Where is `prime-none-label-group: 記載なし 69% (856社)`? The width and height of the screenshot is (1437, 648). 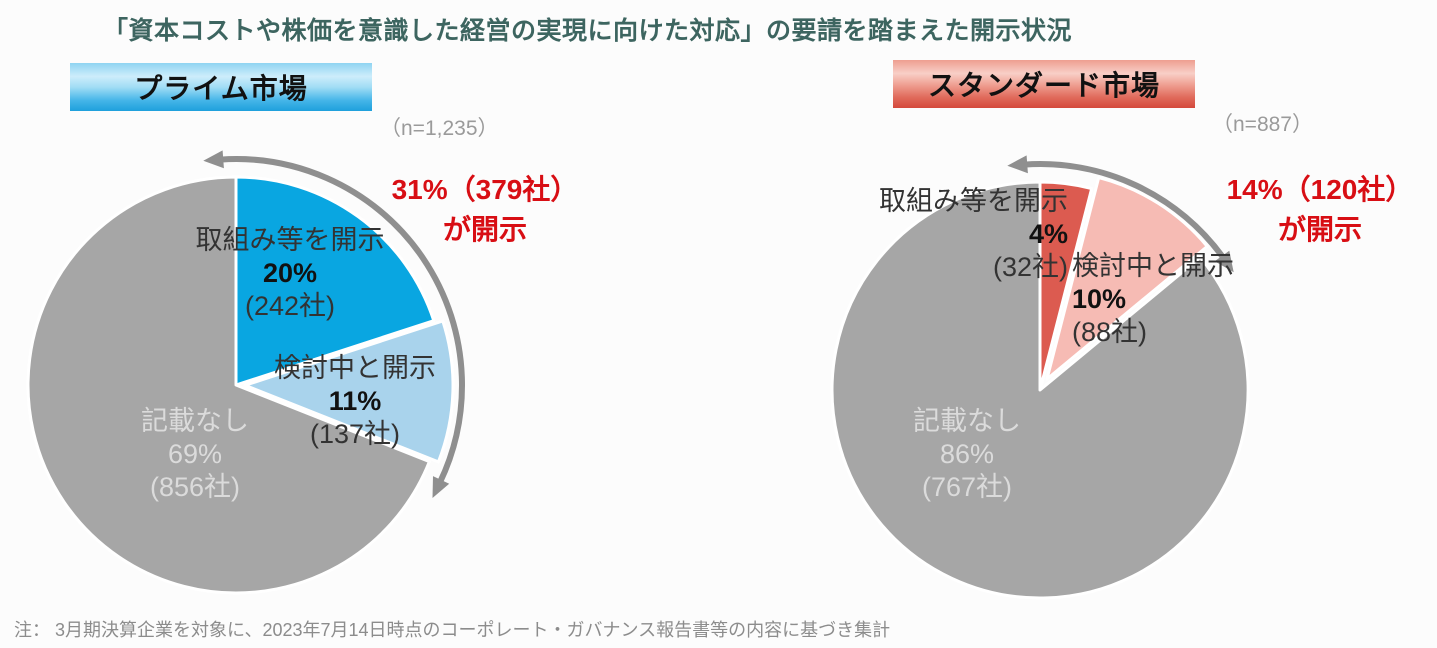
prime-none-label-group: 記載なし 69% (856社) is located at coordinates (195, 454).